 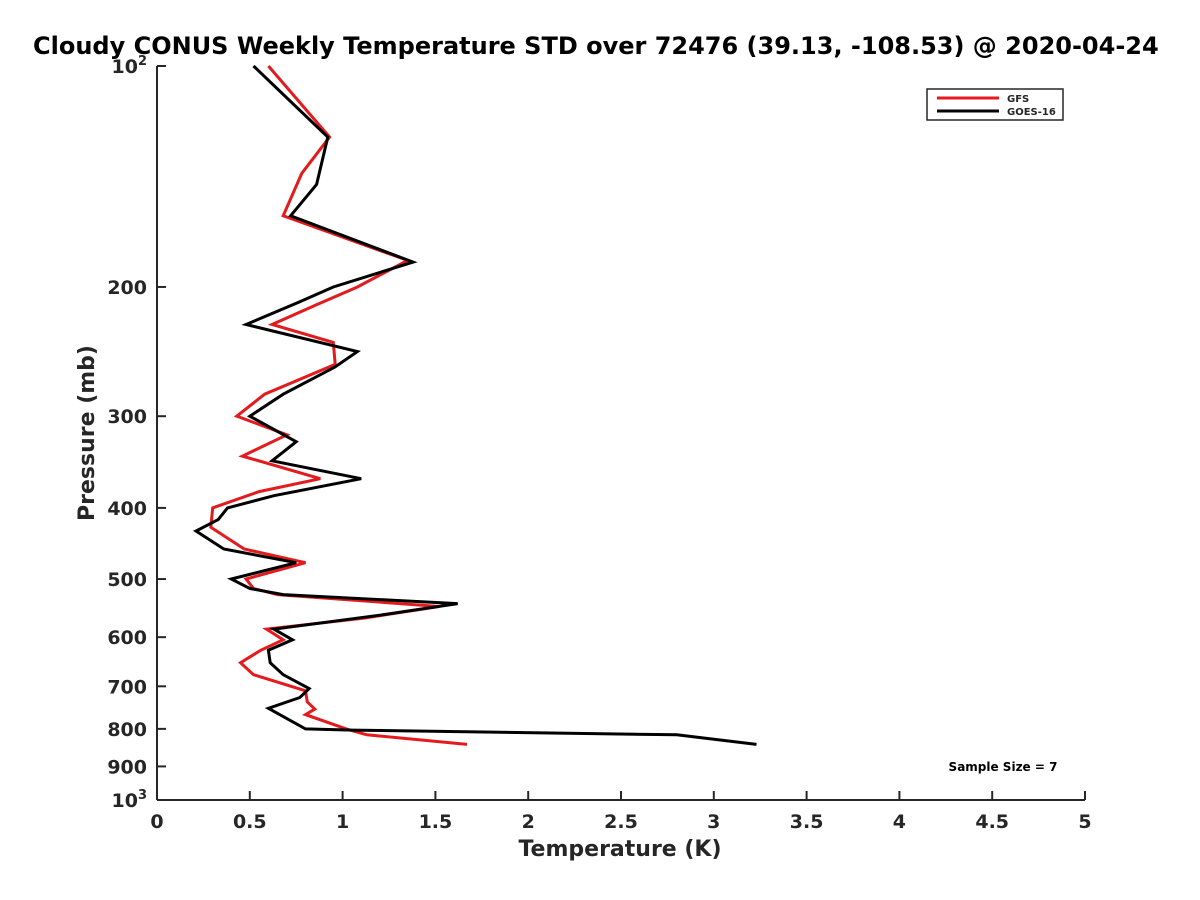 What do you see at coordinates (156, 822) in the screenshot?
I see `x-tick-label: 0` at bounding box center [156, 822].